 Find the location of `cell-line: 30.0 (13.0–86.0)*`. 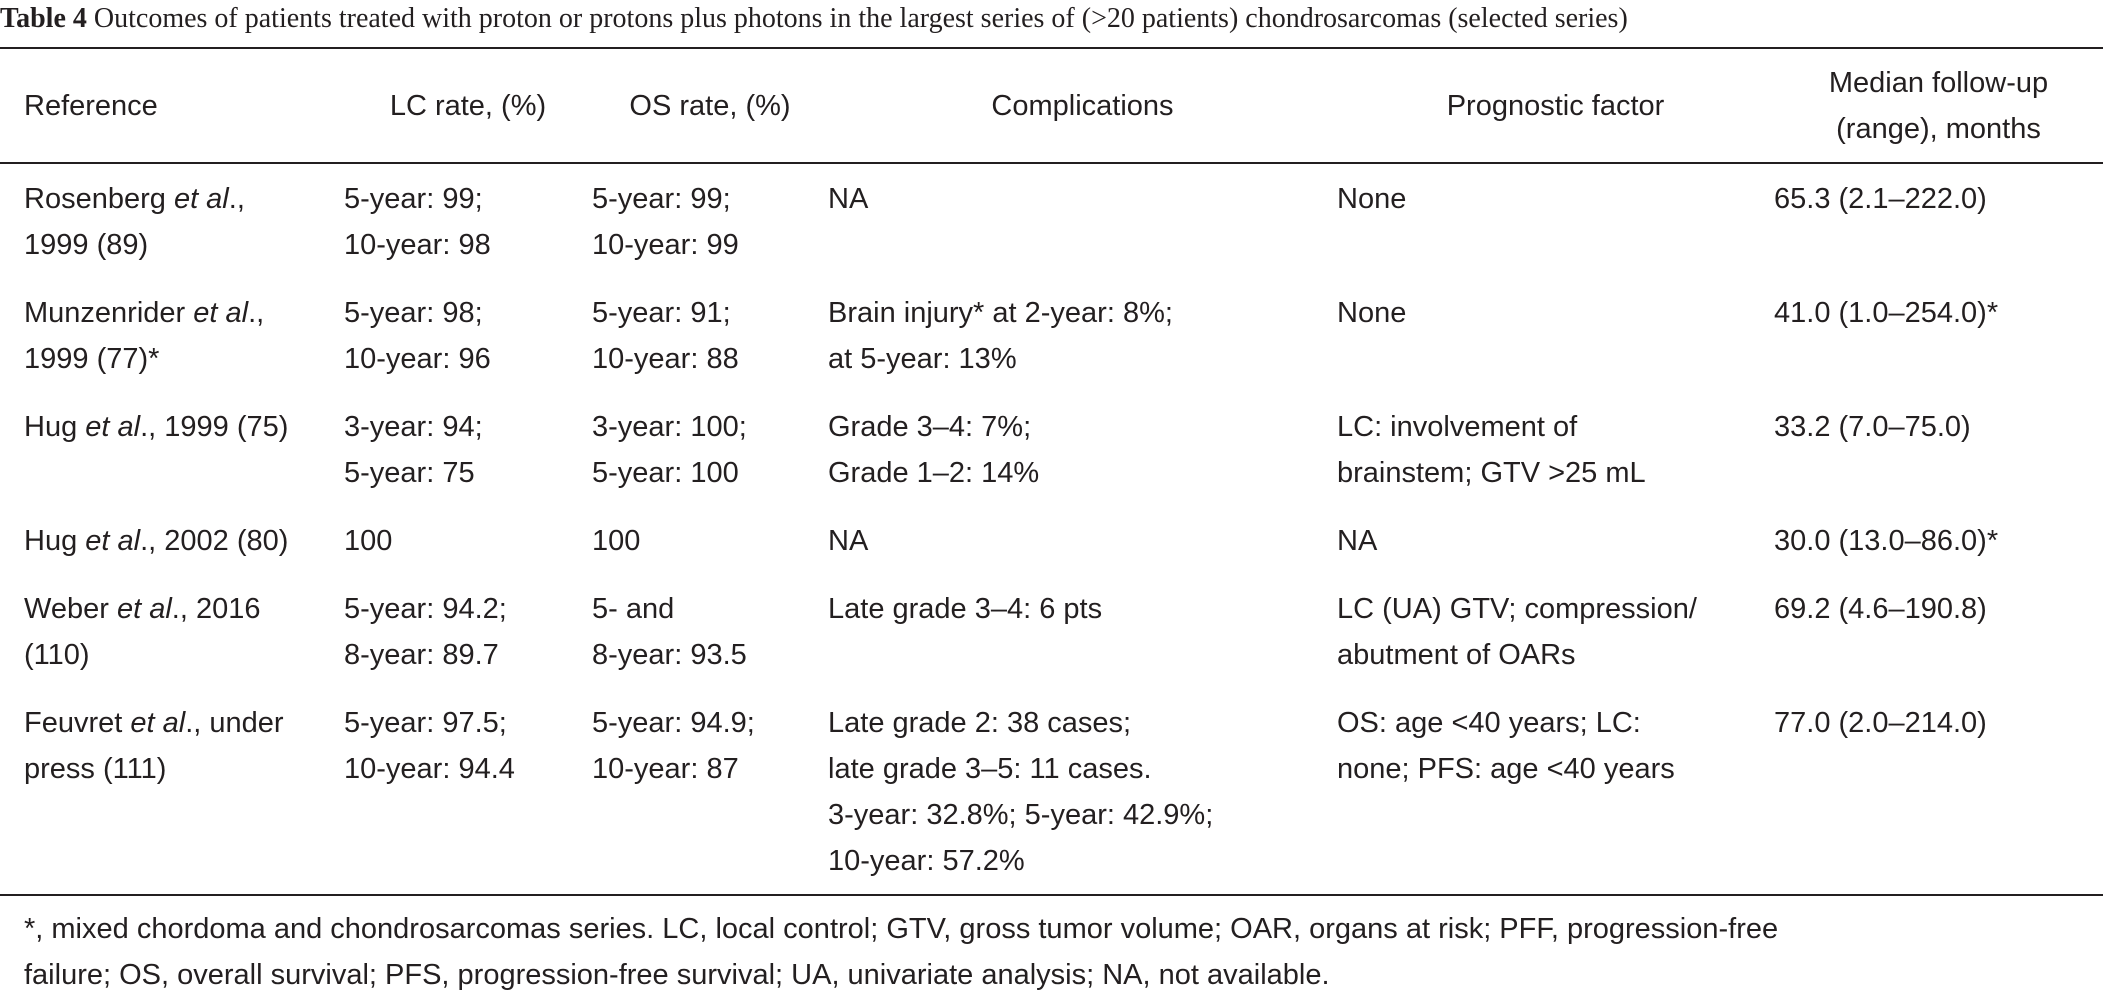

cell-line: 30.0 (13.0–86.0)* is located at coordinates (1886, 541).